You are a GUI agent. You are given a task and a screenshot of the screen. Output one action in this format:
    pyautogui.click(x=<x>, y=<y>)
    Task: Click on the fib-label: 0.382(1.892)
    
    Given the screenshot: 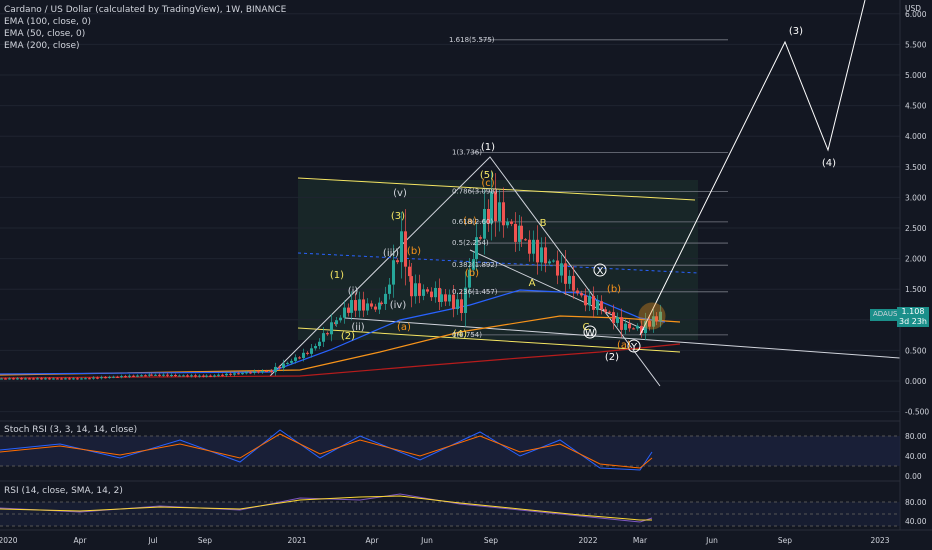 What is the action you would take?
    pyautogui.click(x=475, y=265)
    